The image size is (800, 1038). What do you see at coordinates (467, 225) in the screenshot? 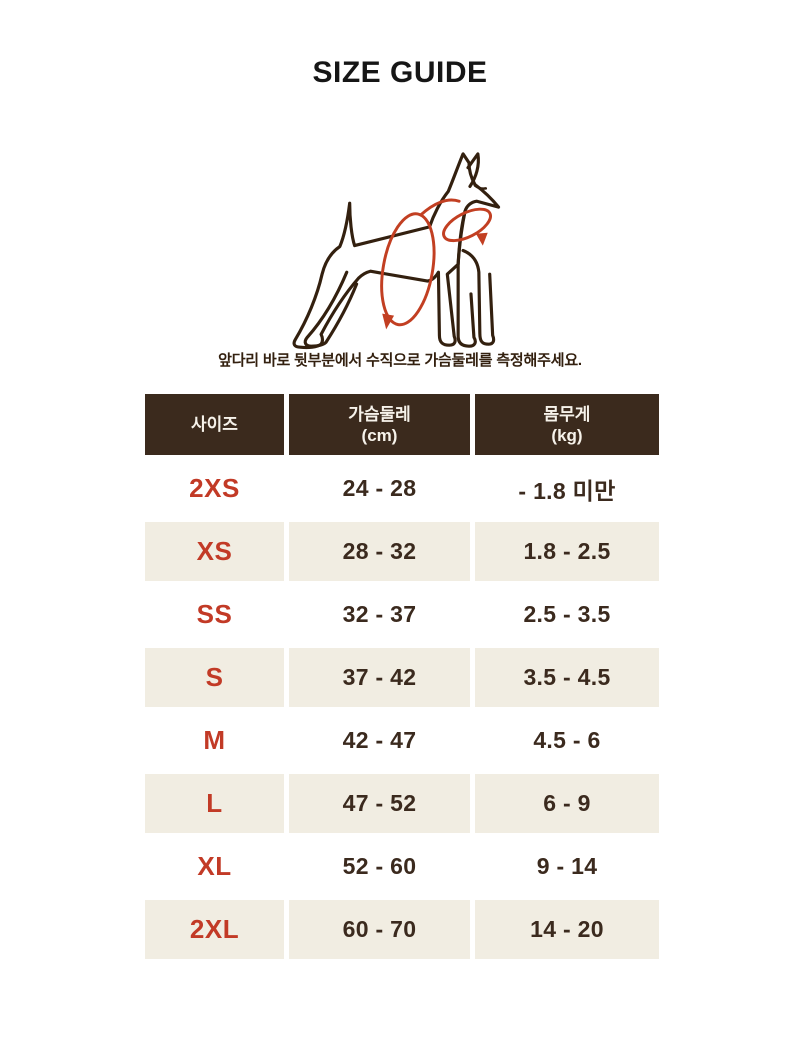
I see `neck-measure-line` at bounding box center [467, 225].